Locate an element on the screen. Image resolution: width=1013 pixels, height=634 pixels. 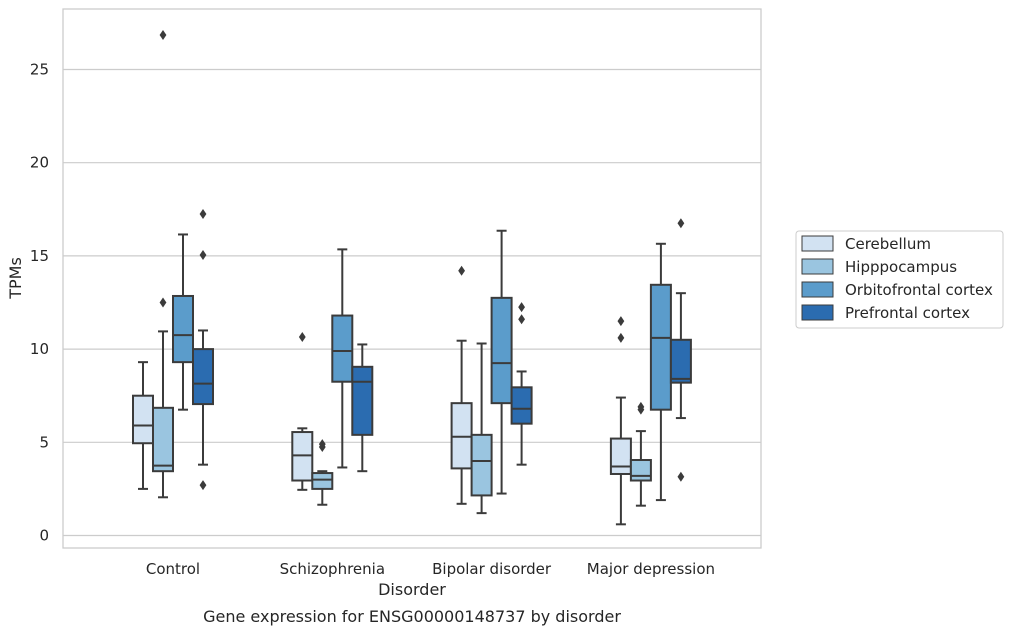
legend-label: Orbitofrontal cortex is located at coordinates (919, 290).